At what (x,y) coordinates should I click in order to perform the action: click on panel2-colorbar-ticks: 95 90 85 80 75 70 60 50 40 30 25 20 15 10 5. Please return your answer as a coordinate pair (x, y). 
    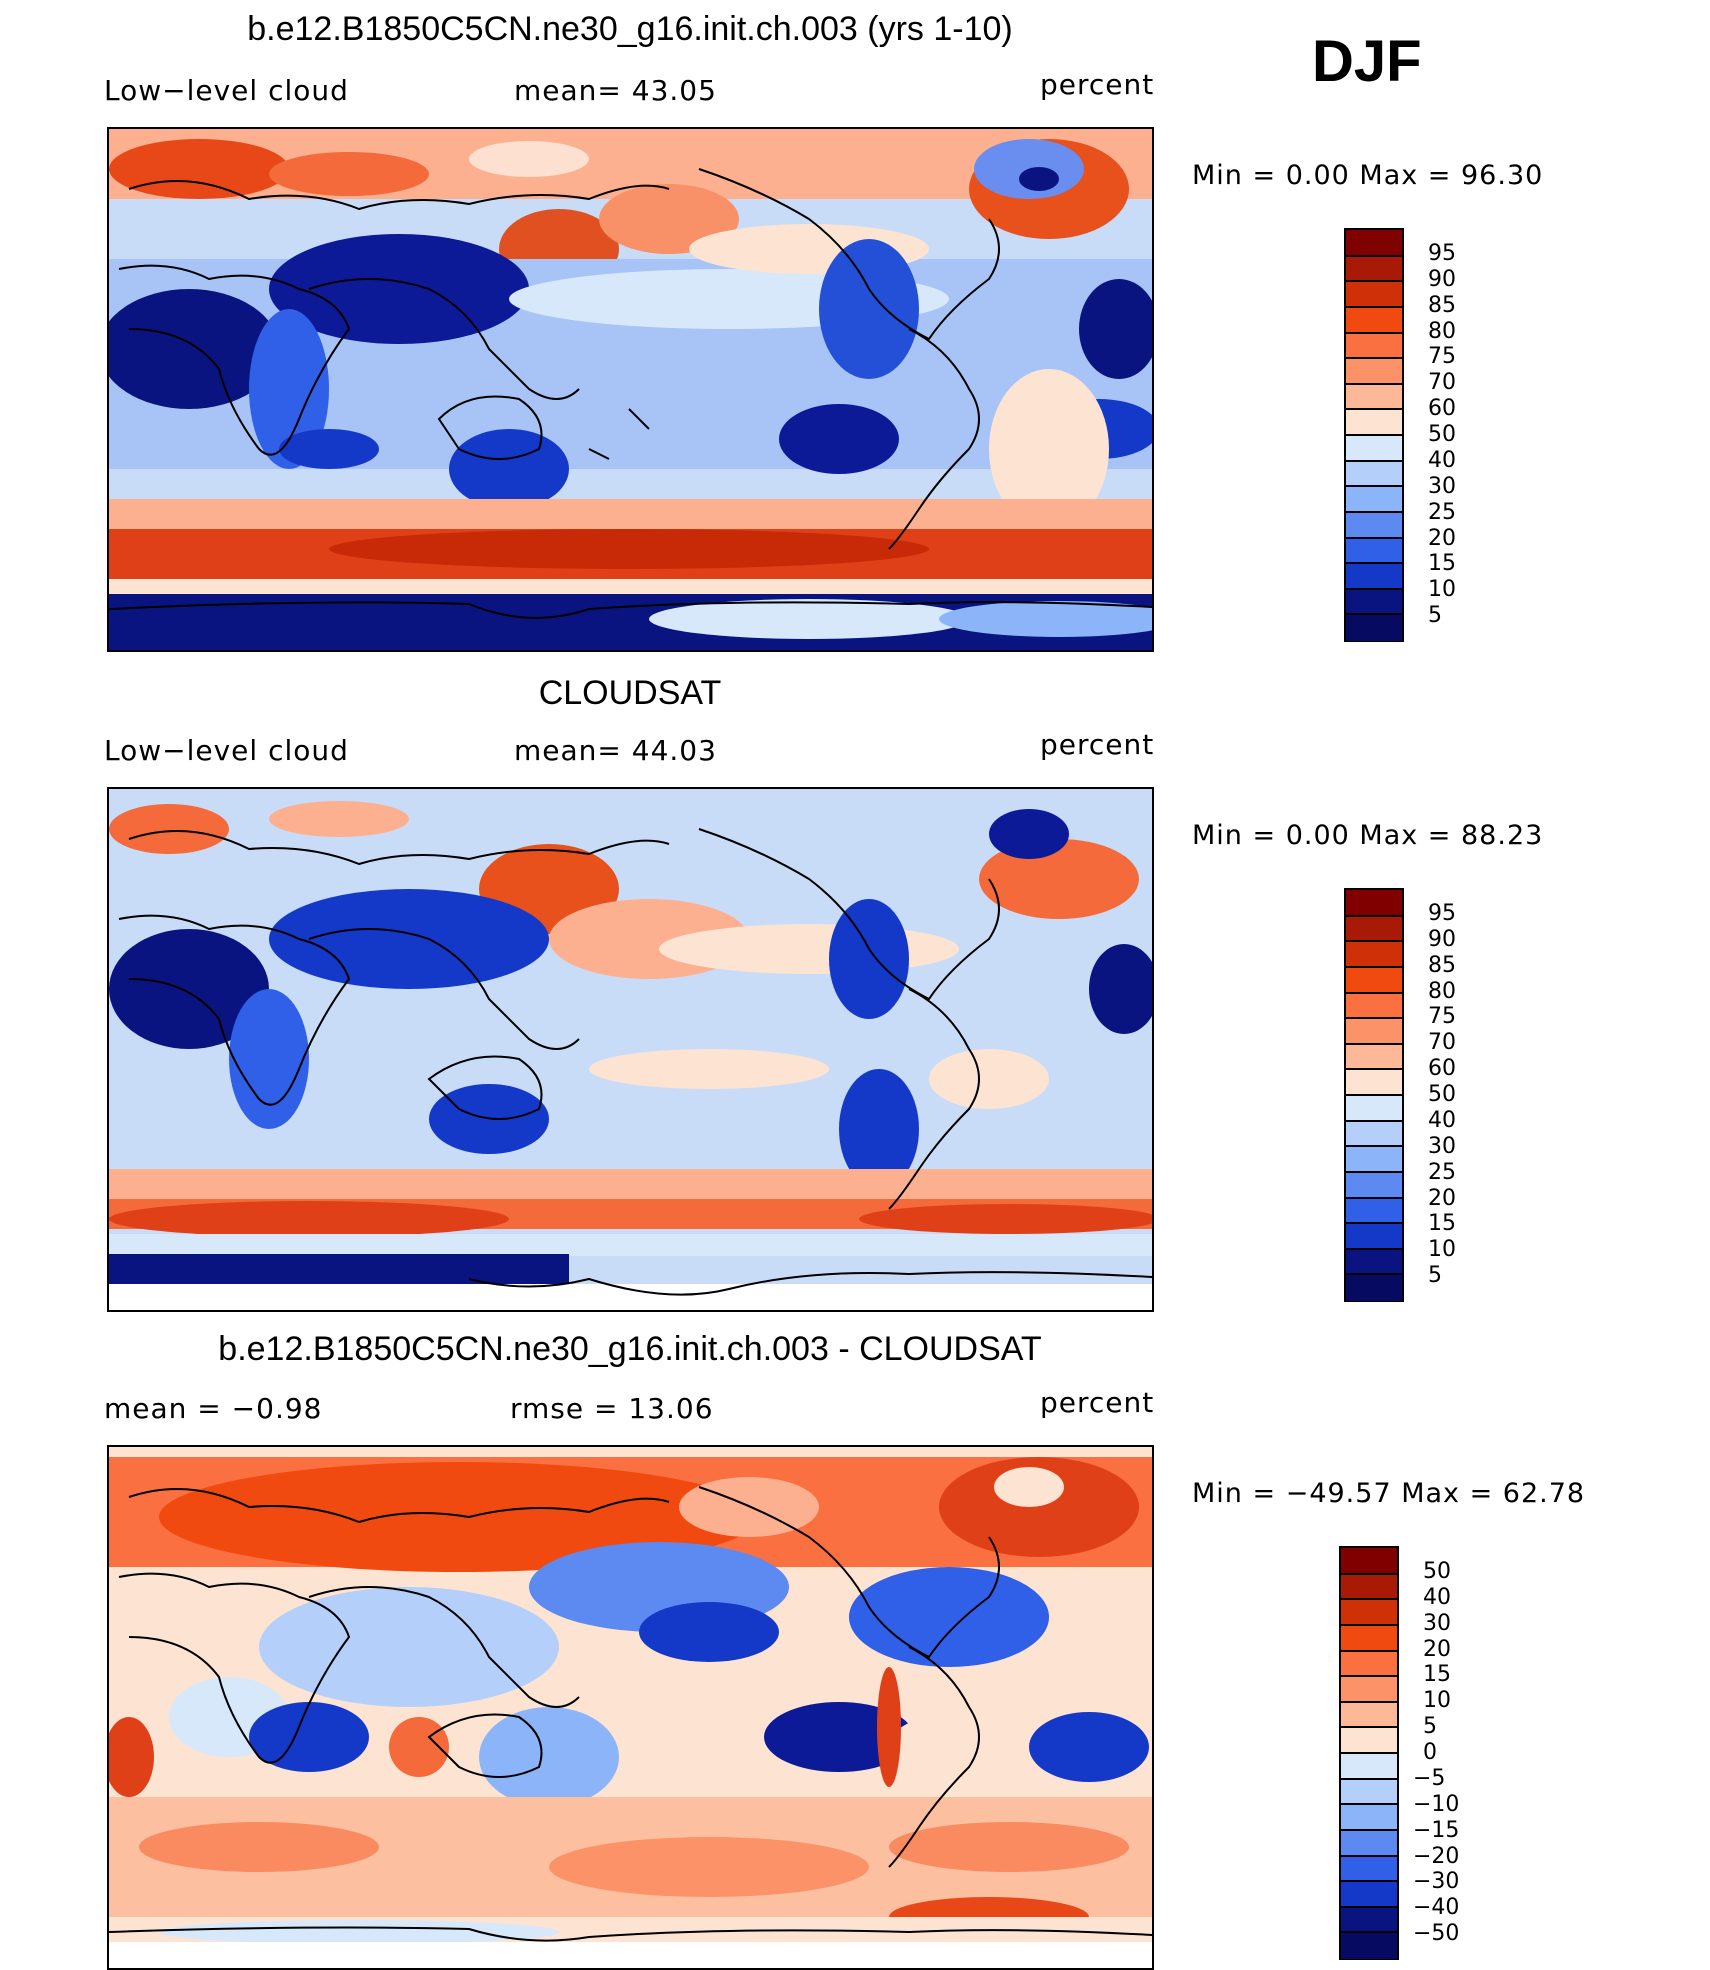
    Looking at the image, I should click on (1458, 1095).